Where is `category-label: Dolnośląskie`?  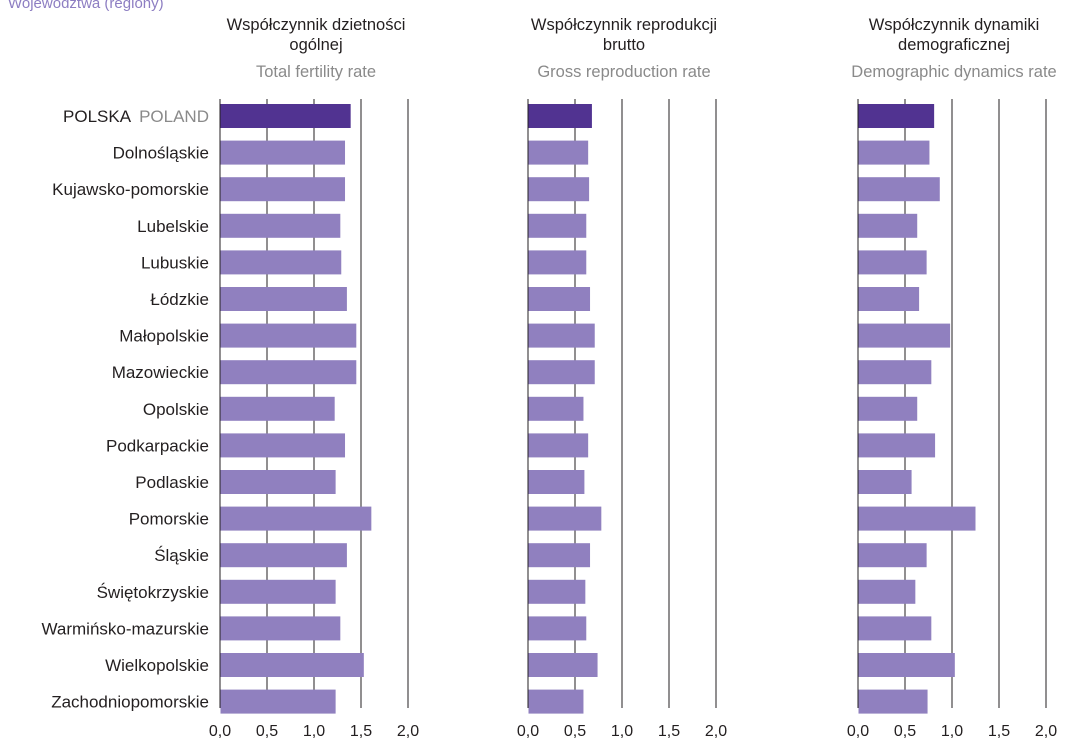
category-label: Dolnośląskie is located at coordinates (161, 153).